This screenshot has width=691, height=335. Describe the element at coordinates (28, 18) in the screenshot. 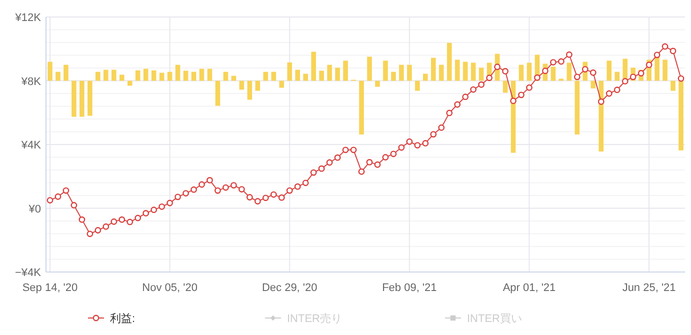

I see `y-tick-label: ¥12K` at that location.